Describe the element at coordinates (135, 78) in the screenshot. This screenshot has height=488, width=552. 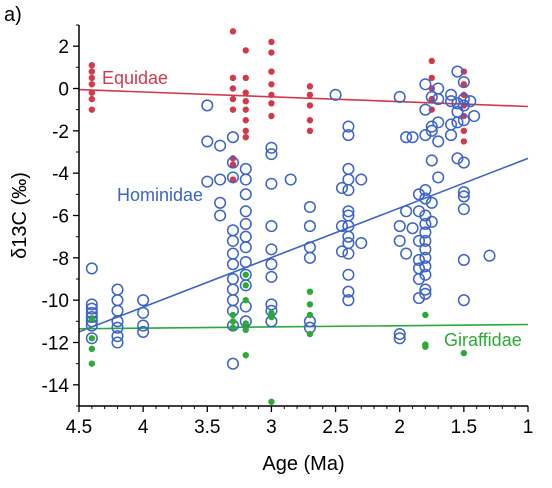
I see `equidae-label: Equidae` at that location.